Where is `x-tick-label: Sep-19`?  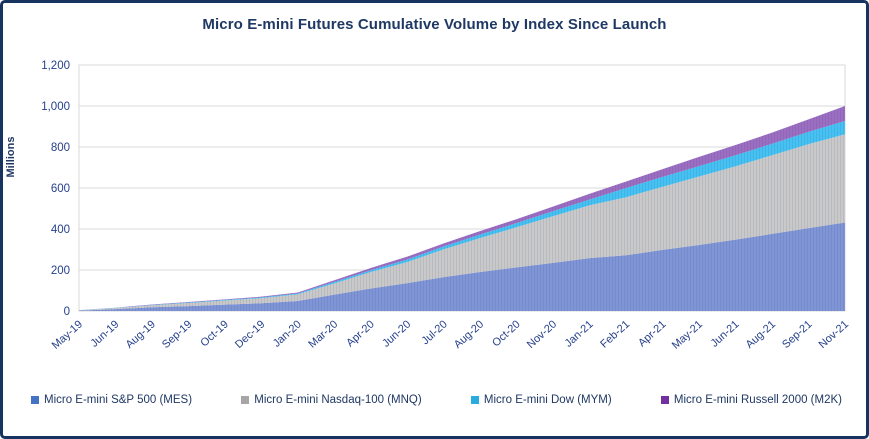
x-tick-label: Sep-19 is located at coordinates (177, 334).